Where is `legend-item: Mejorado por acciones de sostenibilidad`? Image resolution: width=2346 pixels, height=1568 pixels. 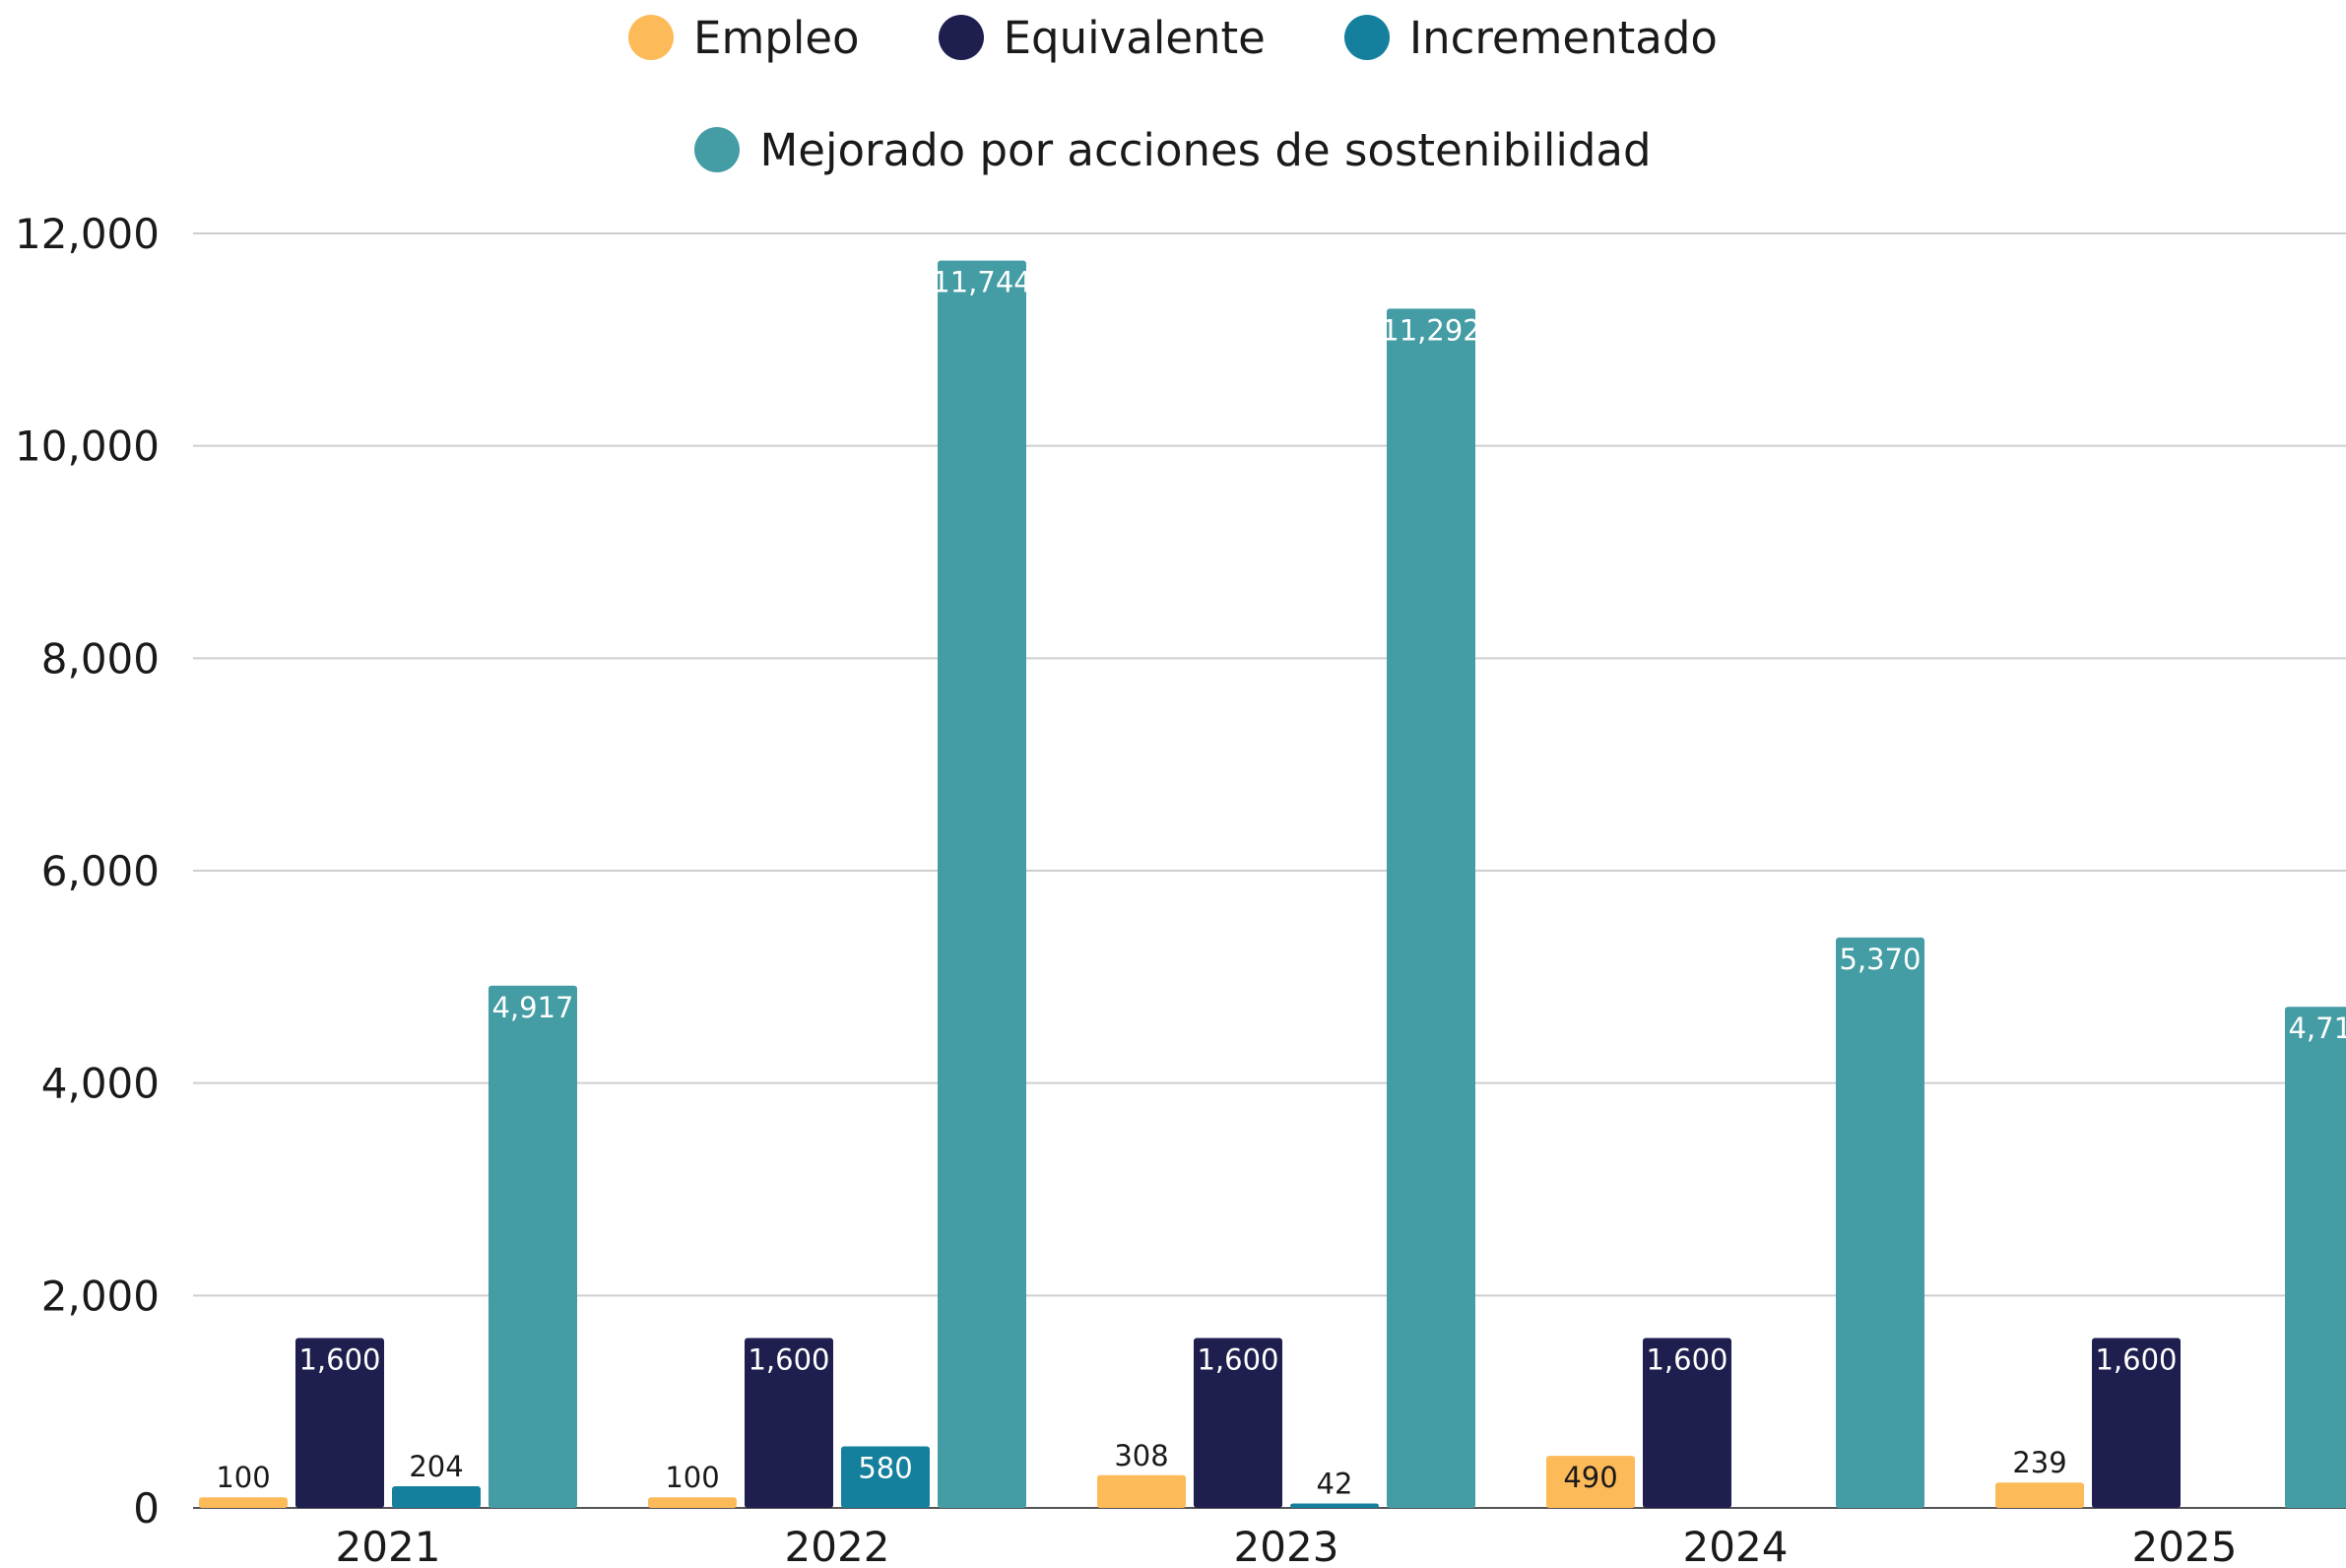 legend-item: Mejorado por acciones de sostenibilidad is located at coordinates (1173, 150).